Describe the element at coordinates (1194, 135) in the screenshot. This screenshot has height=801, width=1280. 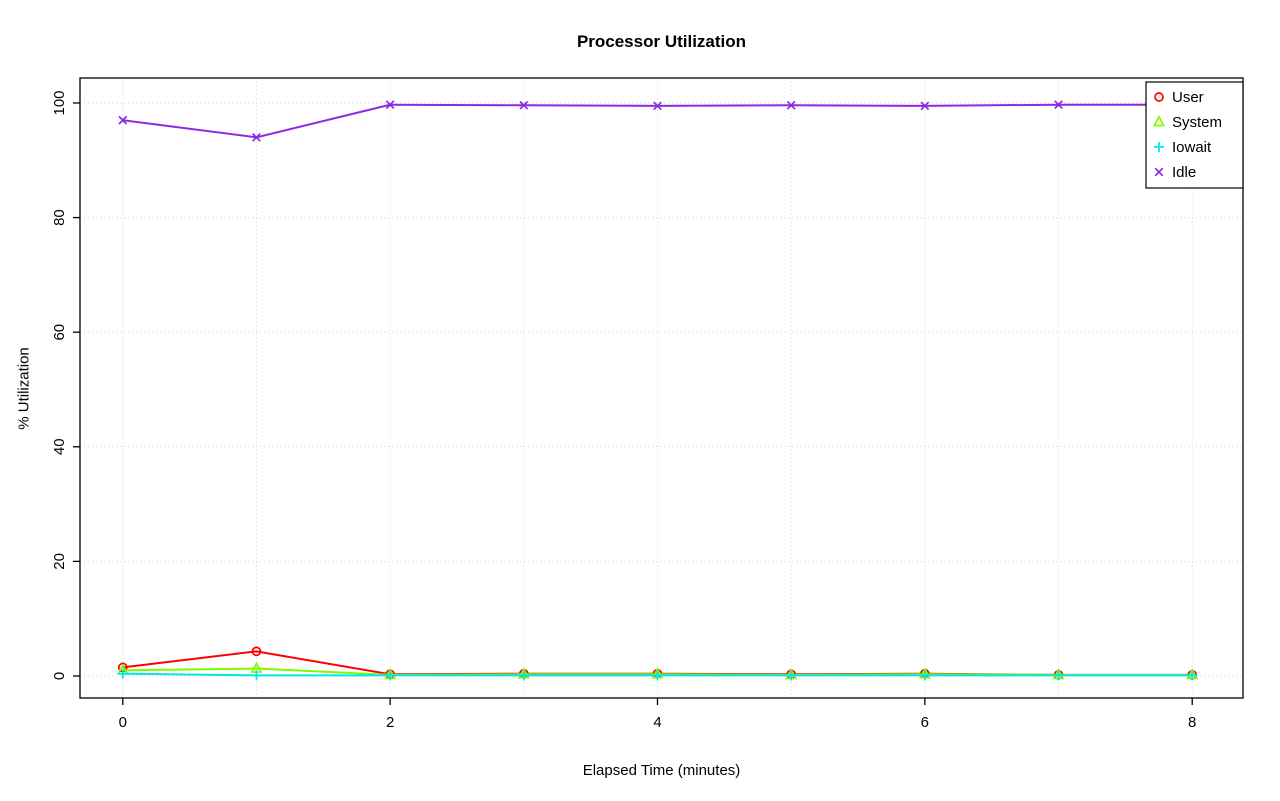
I see `legend: User System Iowait Idle` at that location.